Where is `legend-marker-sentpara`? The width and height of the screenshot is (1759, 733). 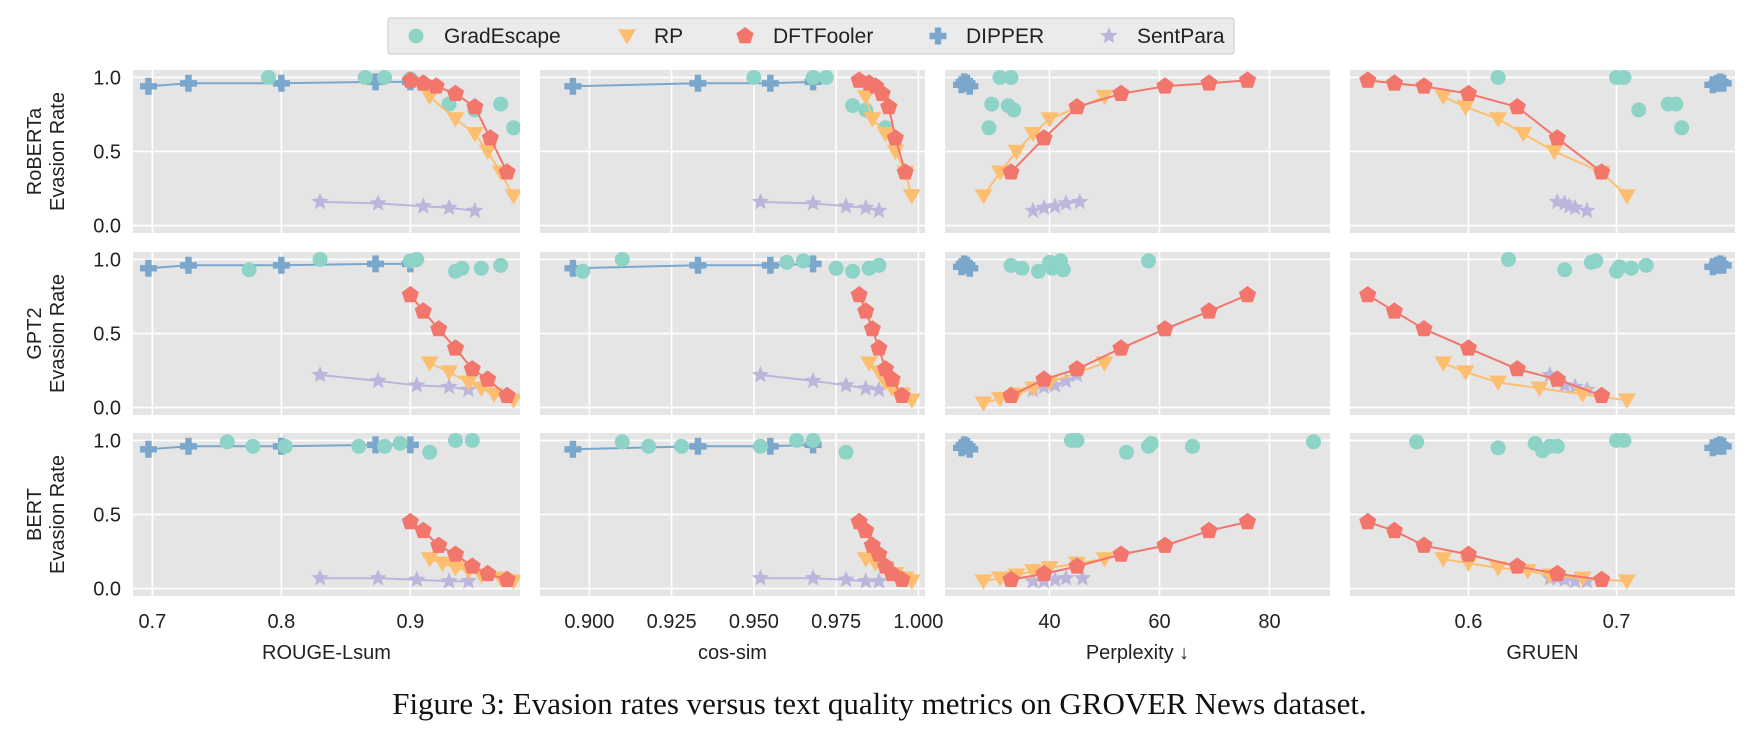 legend-marker-sentpara is located at coordinates (1109, 35).